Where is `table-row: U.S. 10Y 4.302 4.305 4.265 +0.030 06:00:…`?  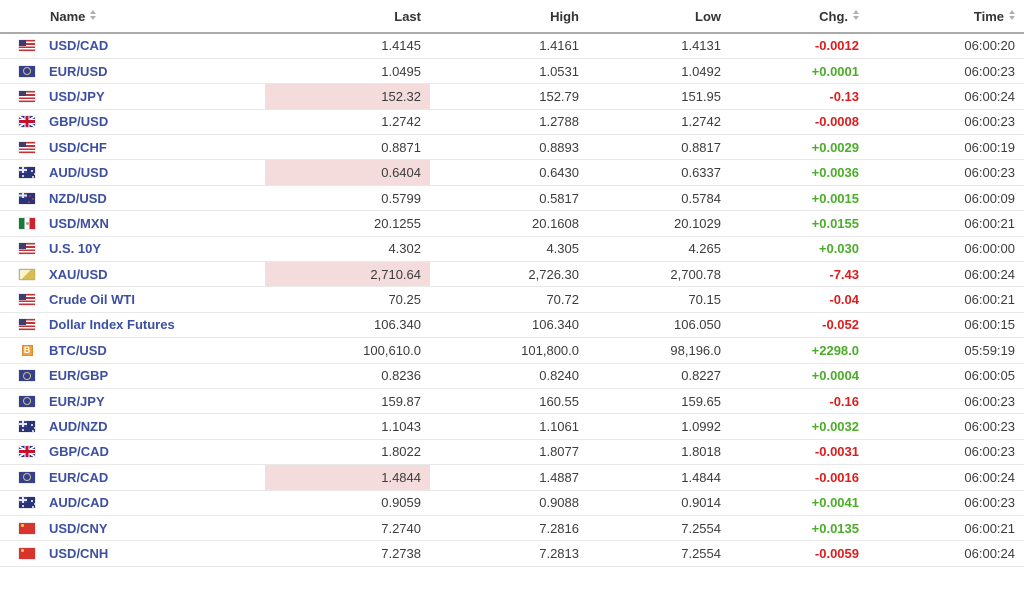 table-row: U.S. 10Y 4.302 4.305 4.265 +0.030 06:00:… is located at coordinates (512, 249).